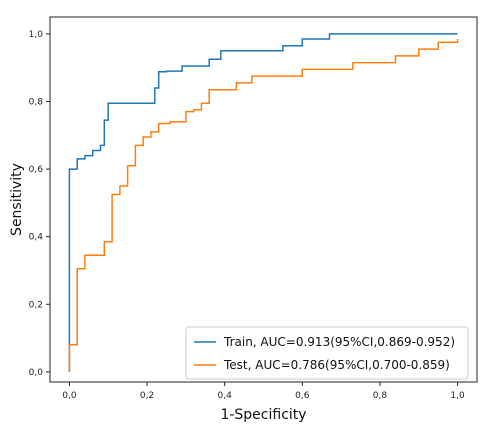  What do you see at coordinates (225, 396) in the screenshot?
I see `x-tick-label: 0,4` at bounding box center [225, 396].